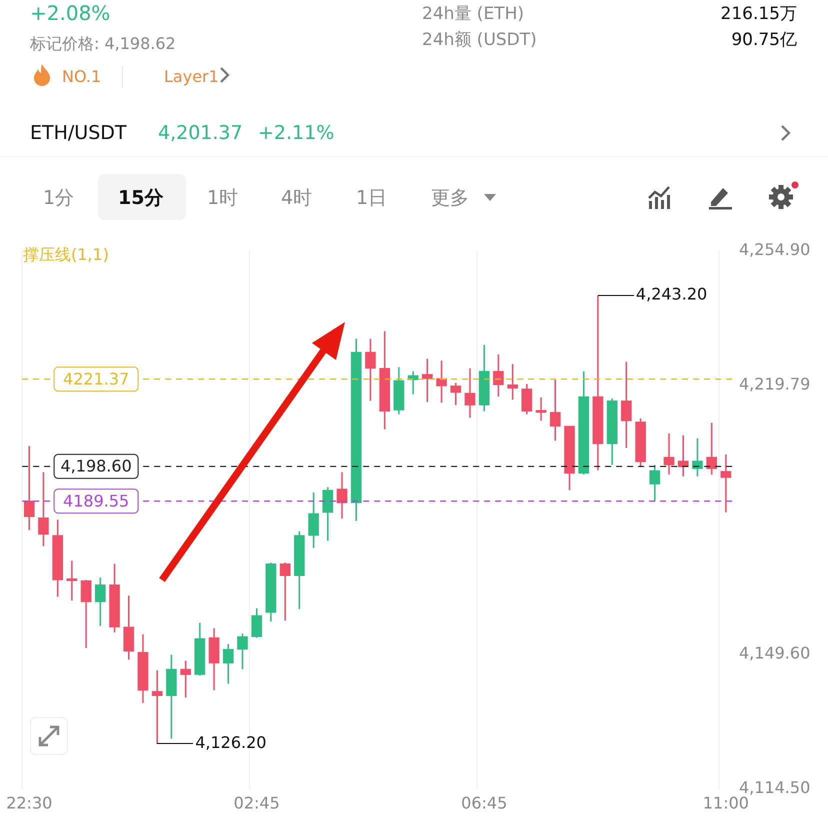 This screenshot has height=828, width=828. Describe the element at coordinates (66, 255) in the screenshot. I see `legend-title: 撑压线(1,1)` at that location.